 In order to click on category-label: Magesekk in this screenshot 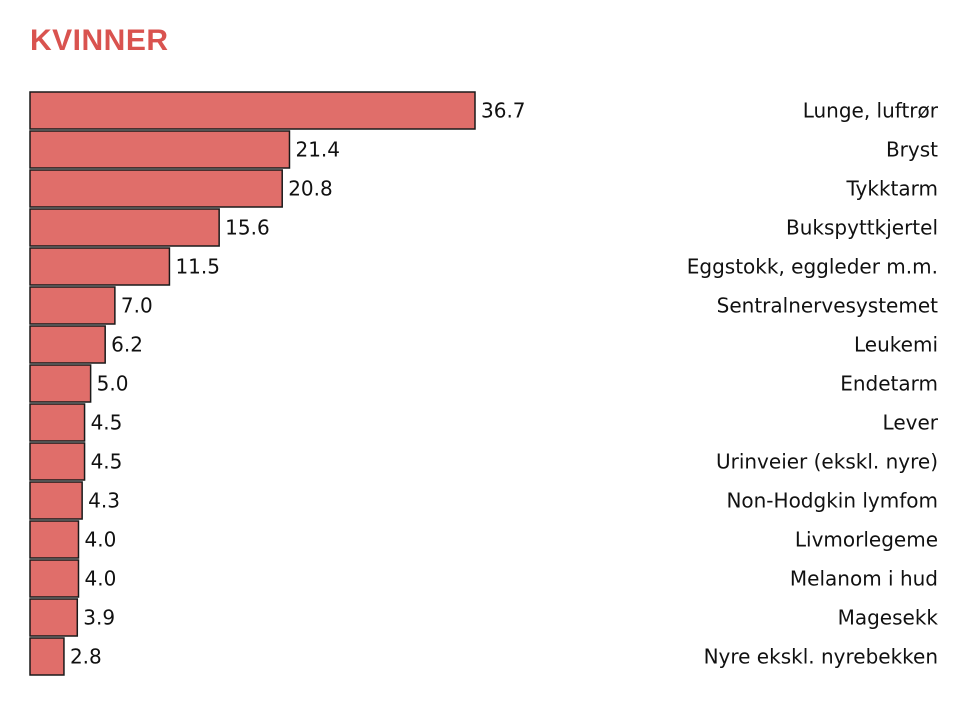, I will do `click(888, 618)`.